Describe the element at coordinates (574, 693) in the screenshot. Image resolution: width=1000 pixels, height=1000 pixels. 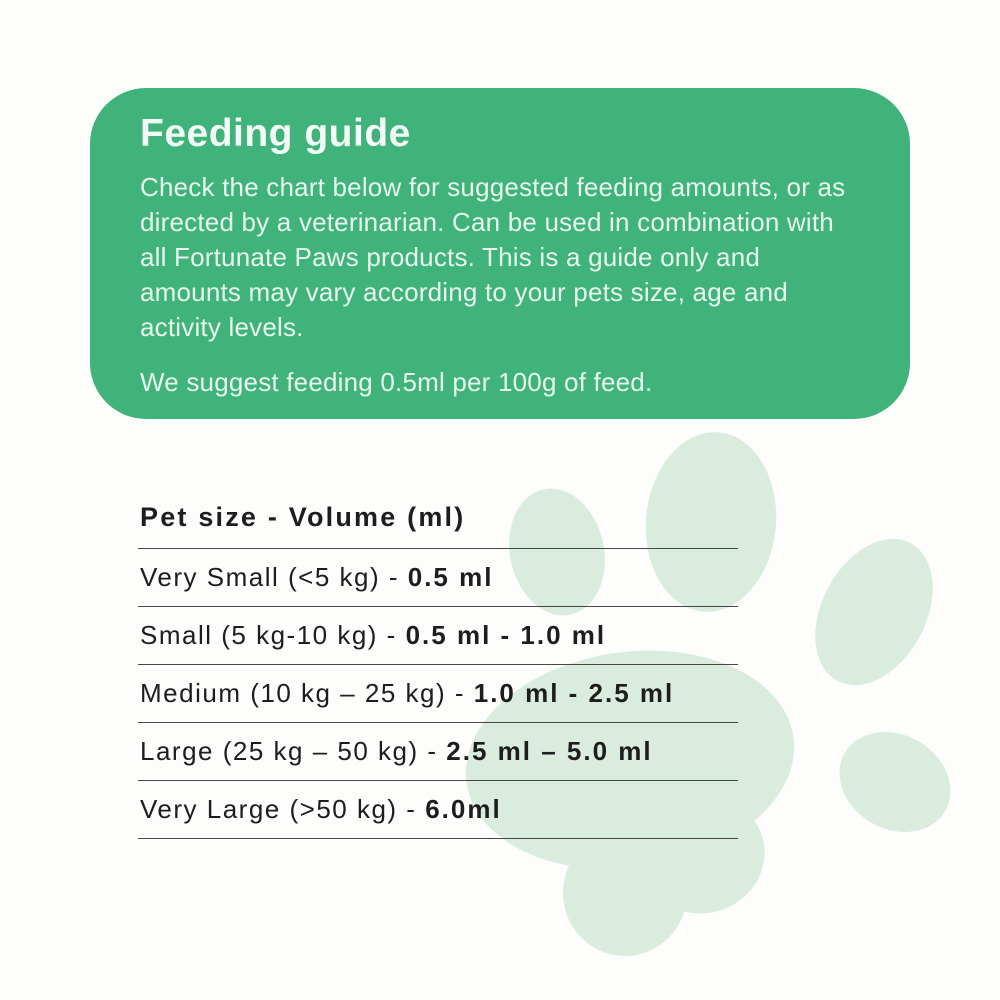
I see `row-volume: 1.0 ml - 2.5 ml` at that location.